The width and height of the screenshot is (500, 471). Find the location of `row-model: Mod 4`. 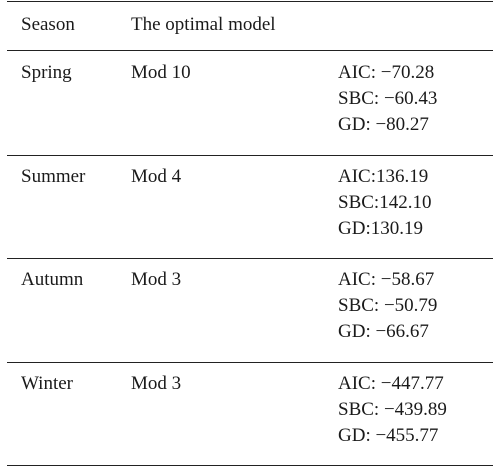

row-model: Mod 4 is located at coordinates (156, 176).